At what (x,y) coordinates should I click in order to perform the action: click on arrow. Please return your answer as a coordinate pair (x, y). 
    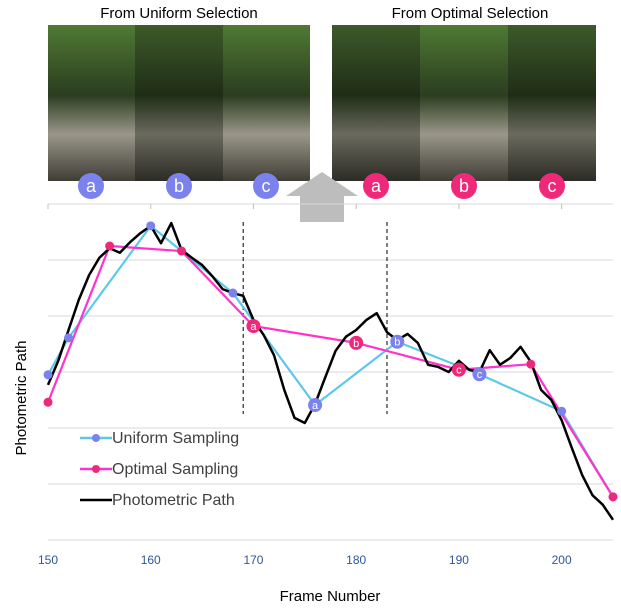
    Looking at the image, I should click on (322, 197).